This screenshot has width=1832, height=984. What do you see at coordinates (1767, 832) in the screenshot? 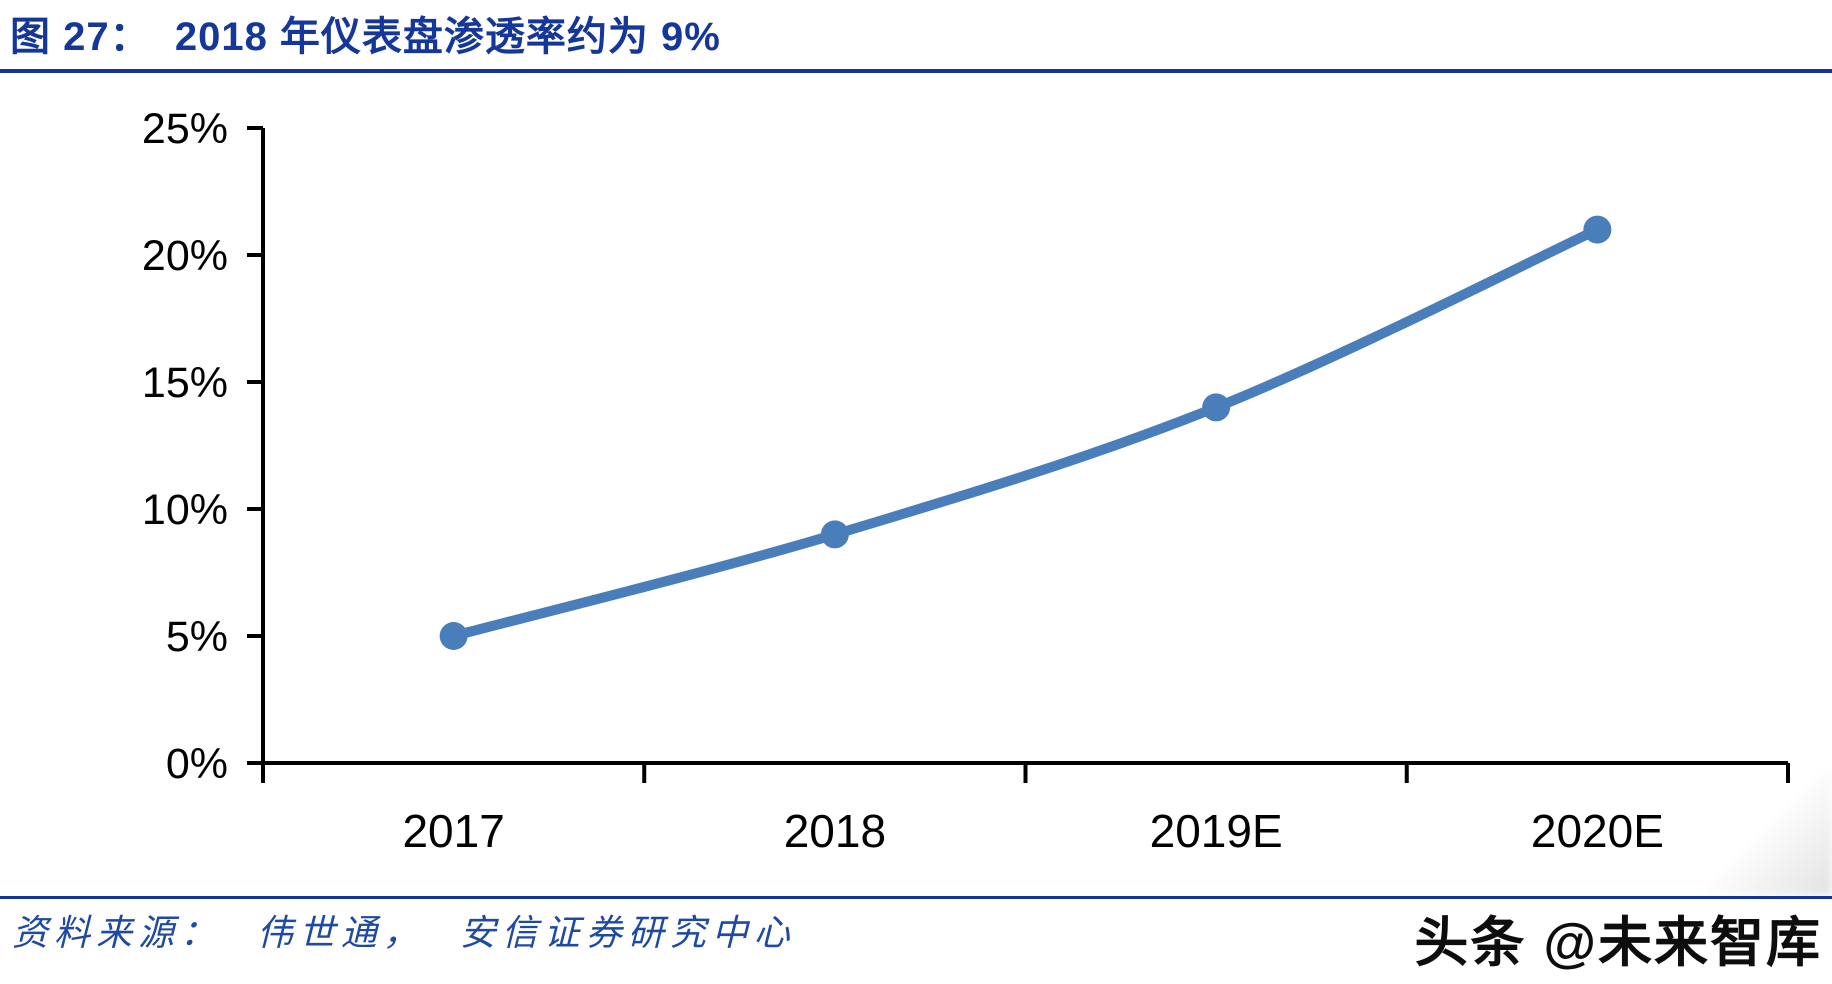
I see `corner-shade` at bounding box center [1767, 832].